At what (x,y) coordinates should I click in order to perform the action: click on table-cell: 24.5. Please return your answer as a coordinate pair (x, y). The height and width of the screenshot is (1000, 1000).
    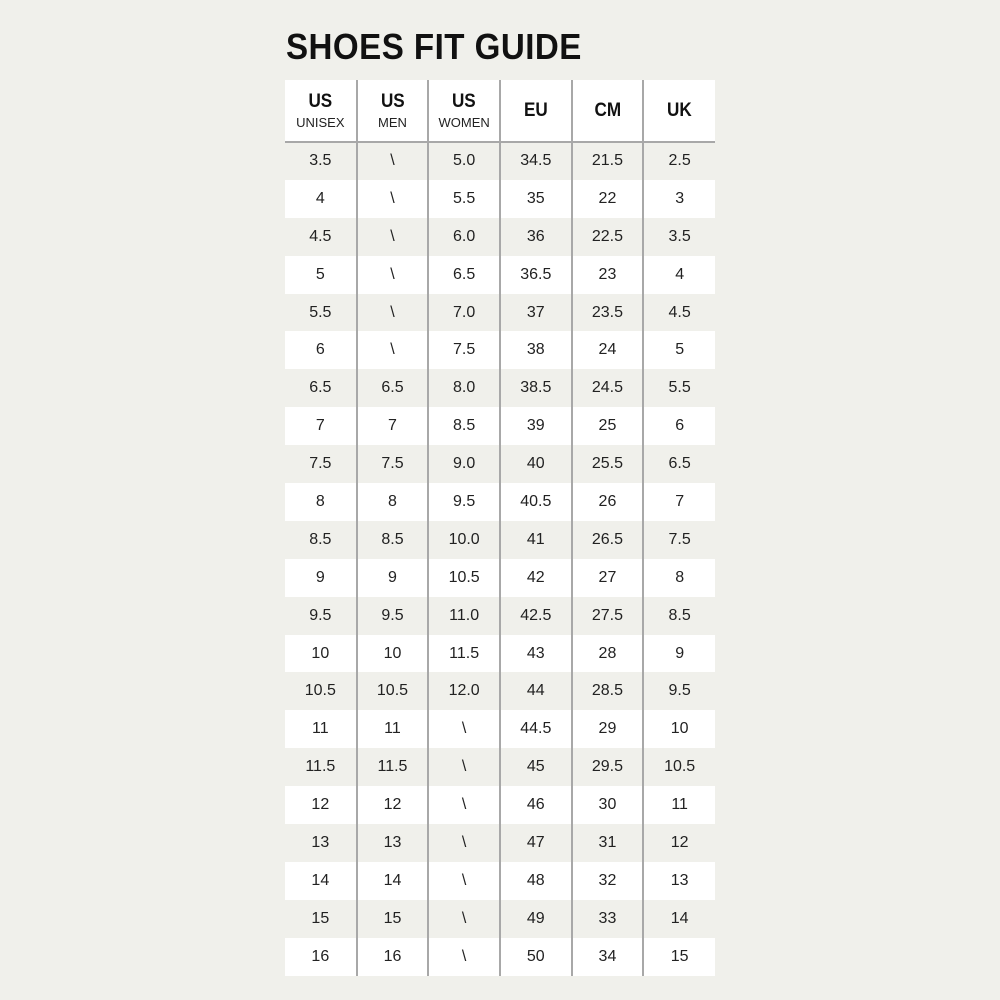
    Looking at the image, I should click on (607, 388).